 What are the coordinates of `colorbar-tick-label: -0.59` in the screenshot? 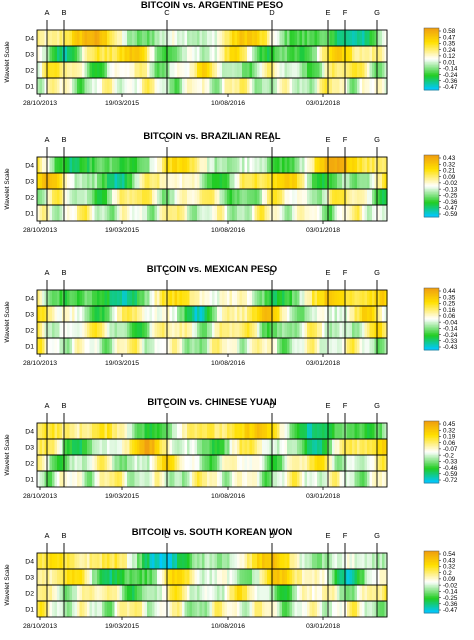 It's located at (450, 474).